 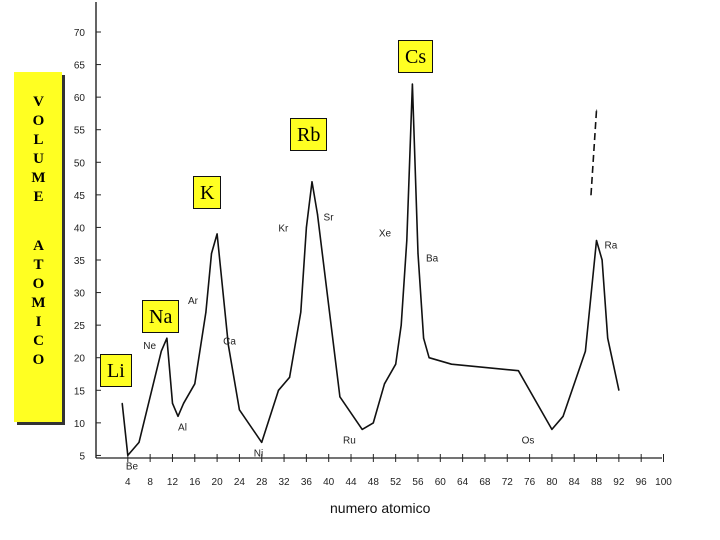 I want to click on element-label-be: Be, so click(x=132, y=466).